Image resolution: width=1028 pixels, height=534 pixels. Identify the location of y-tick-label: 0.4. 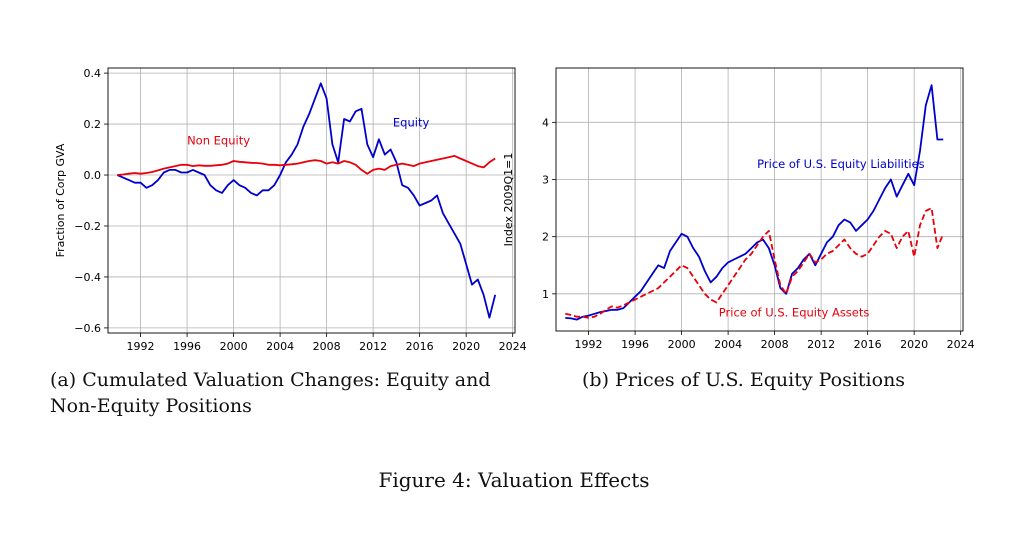
(93, 73).